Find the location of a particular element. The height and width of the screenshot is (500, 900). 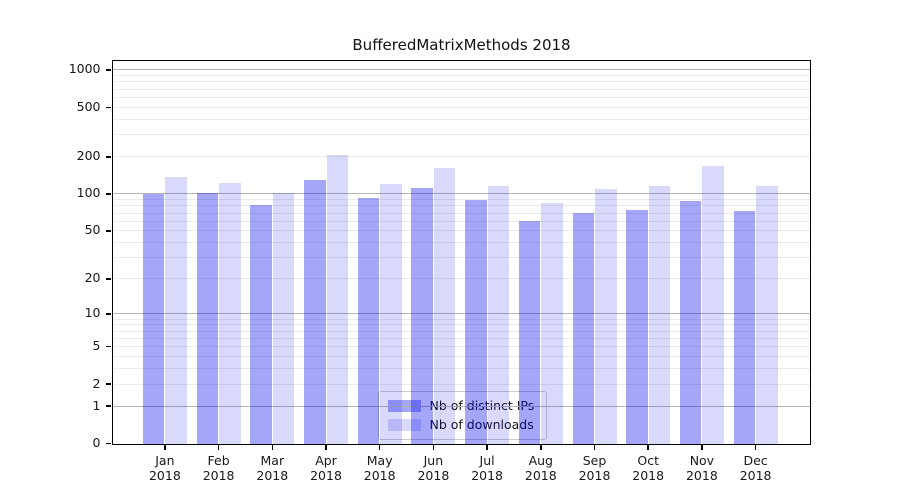

x-tick-month: May is located at coordinates (379, 460).